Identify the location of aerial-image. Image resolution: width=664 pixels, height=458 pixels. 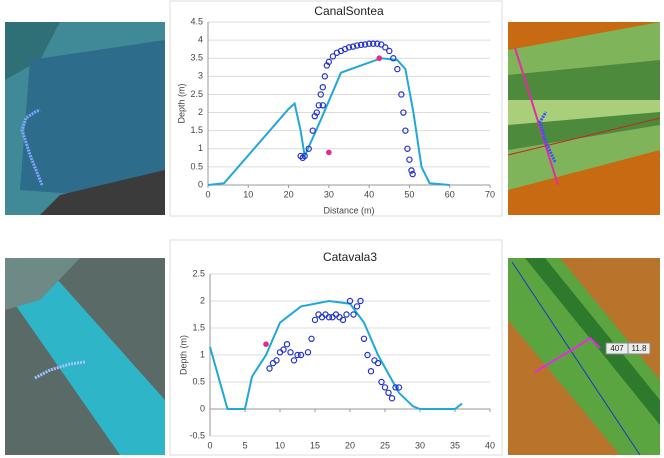
(85, 118).